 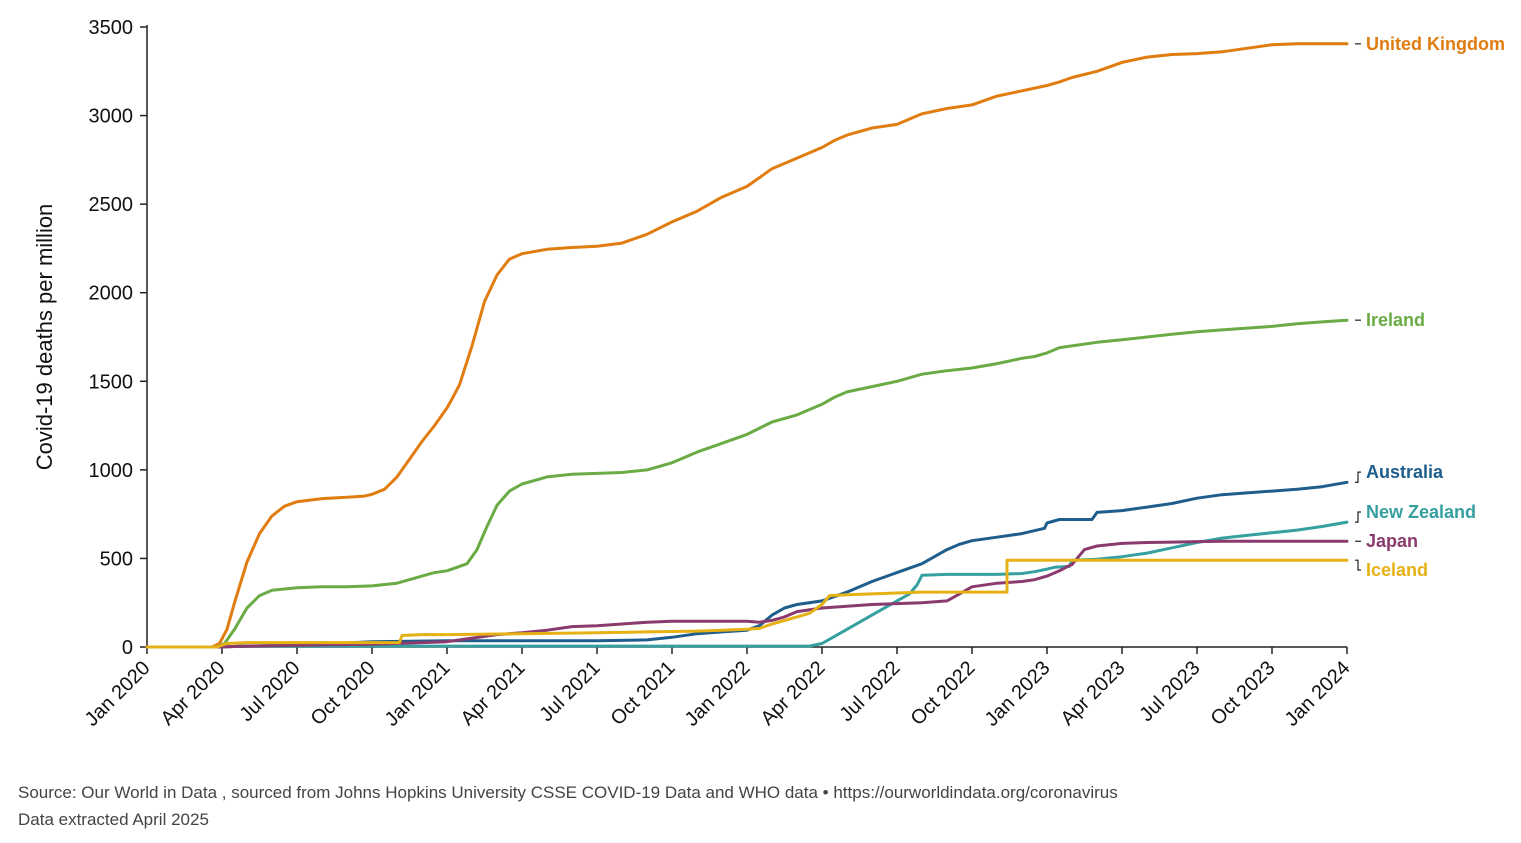 I want to click on x-tick-label: Oct 2020, so click(x=343, y=693).